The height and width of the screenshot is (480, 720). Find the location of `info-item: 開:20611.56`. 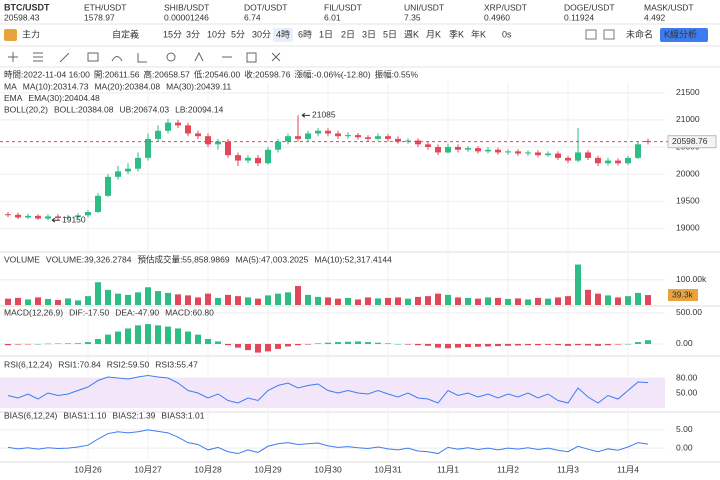

info-item: 開:20611.56 is located at coordinates (117, 74).